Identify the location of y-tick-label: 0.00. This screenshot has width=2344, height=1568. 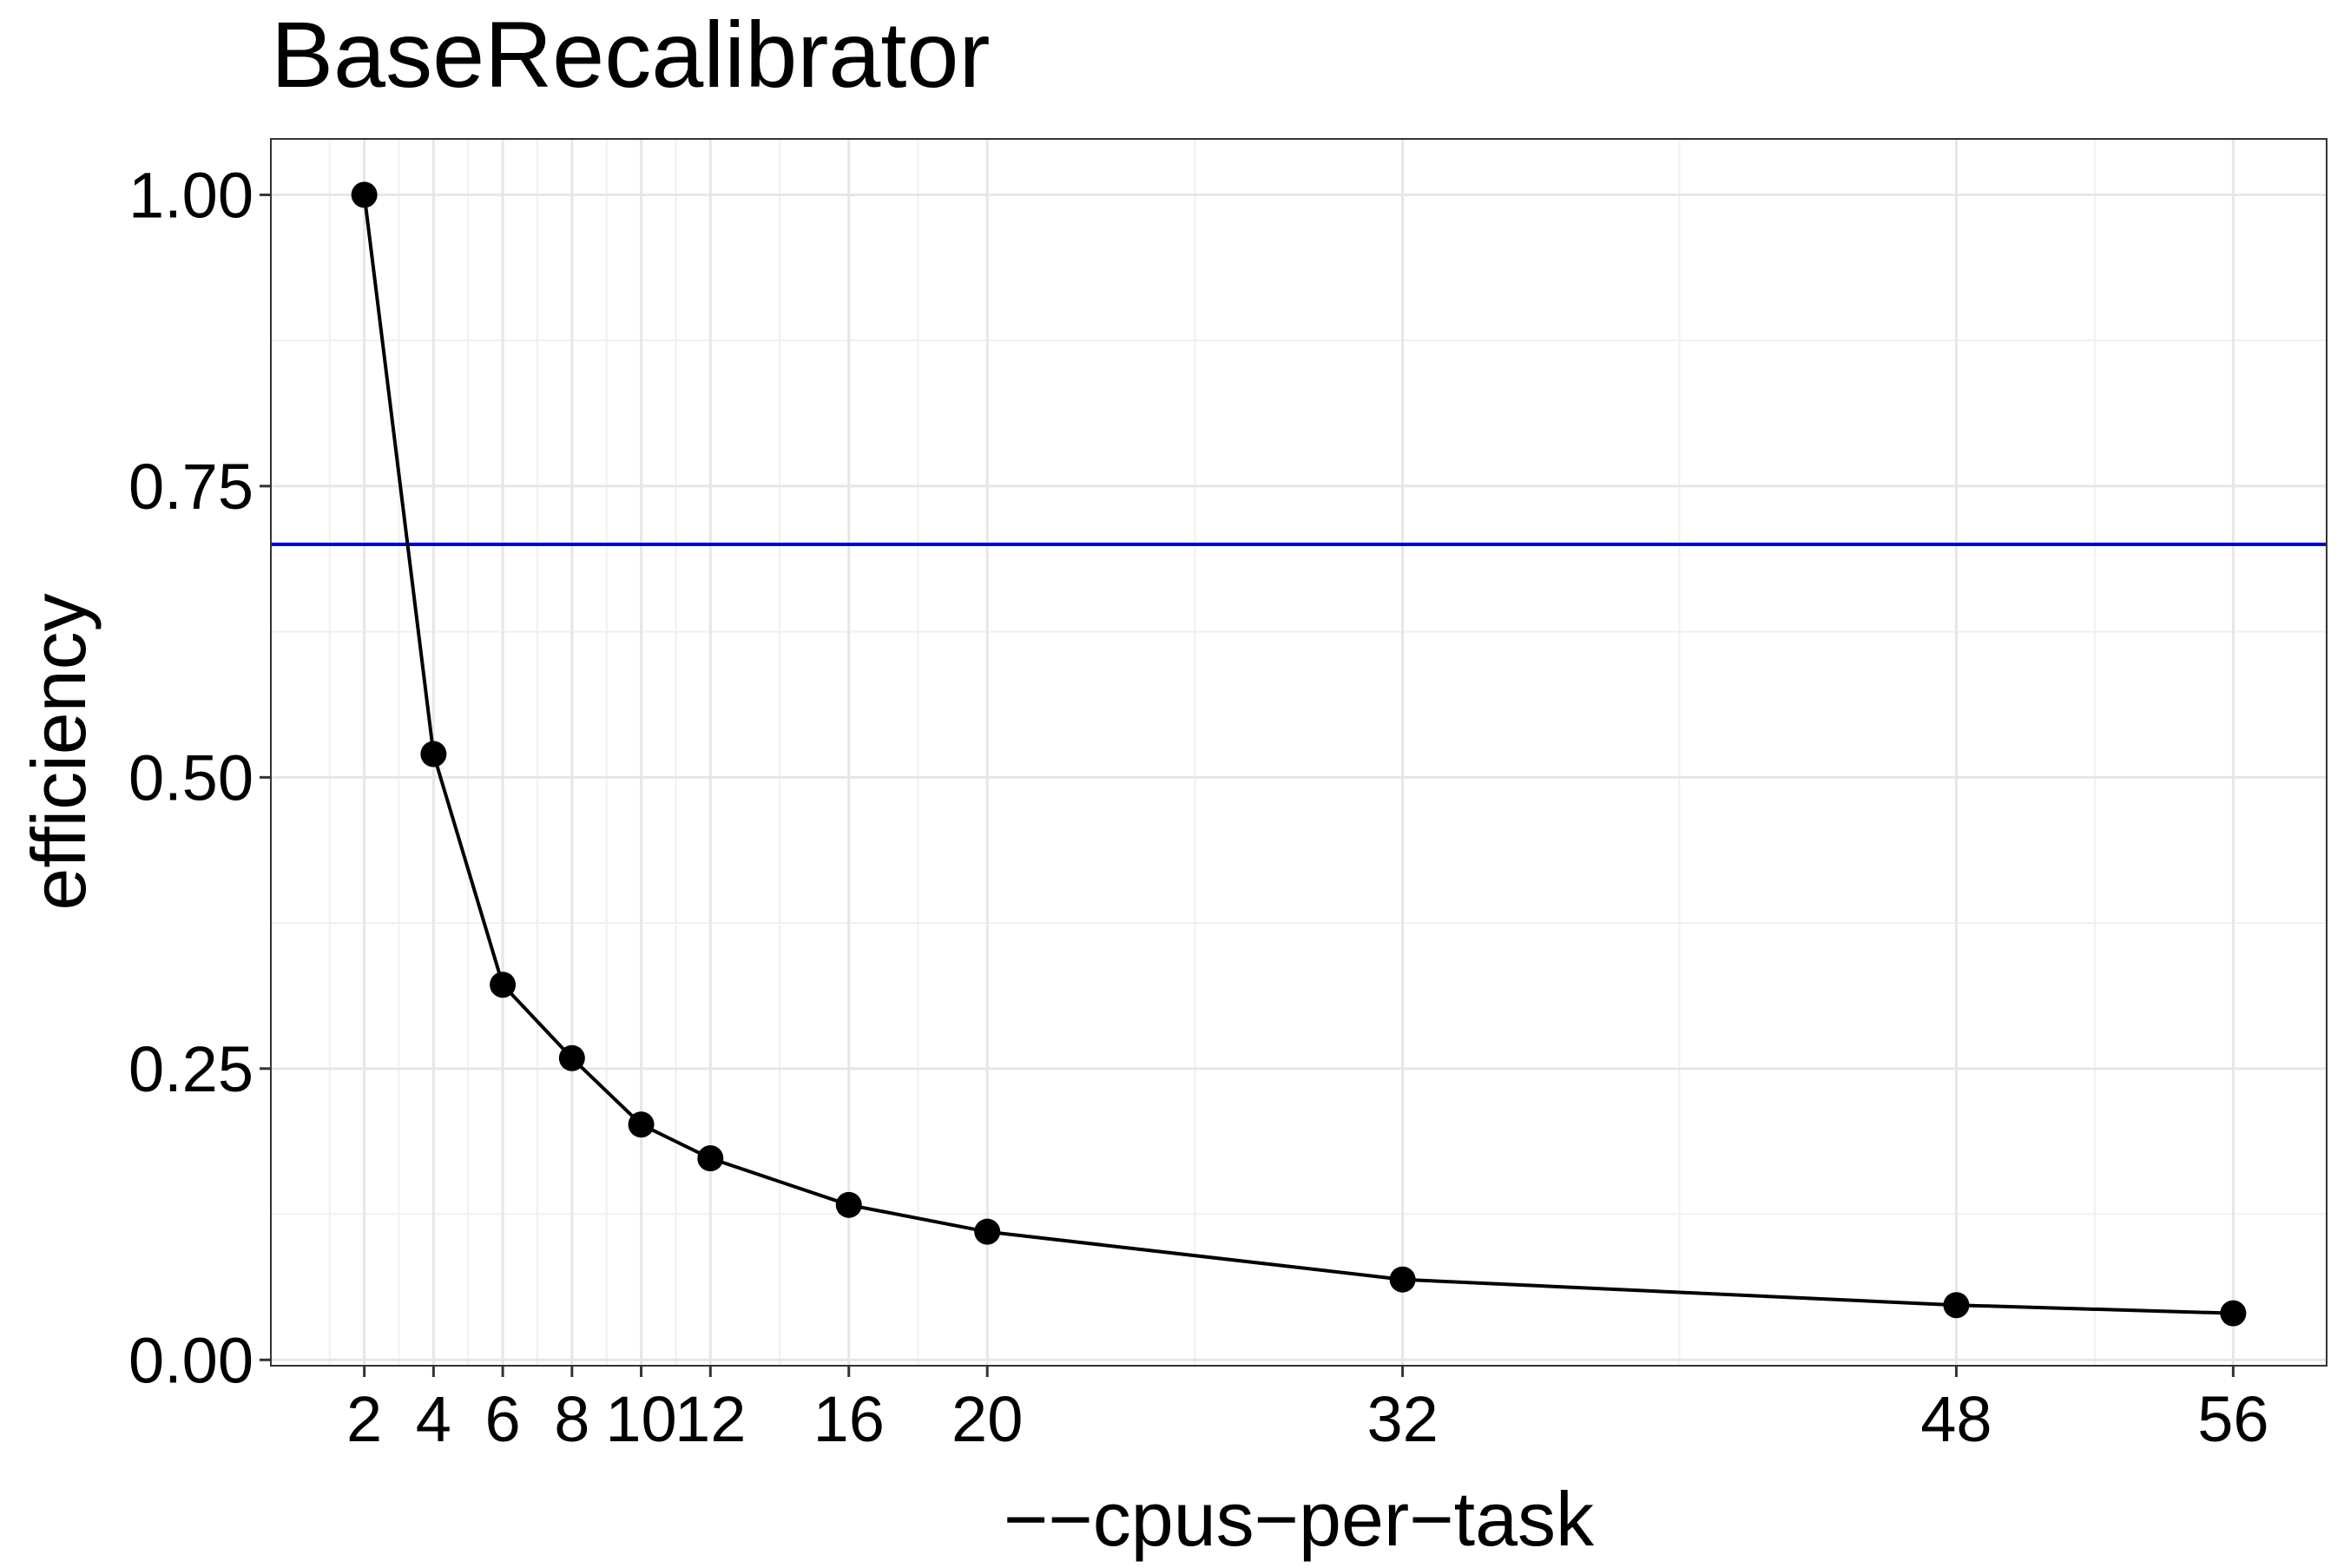
(190, 1360).